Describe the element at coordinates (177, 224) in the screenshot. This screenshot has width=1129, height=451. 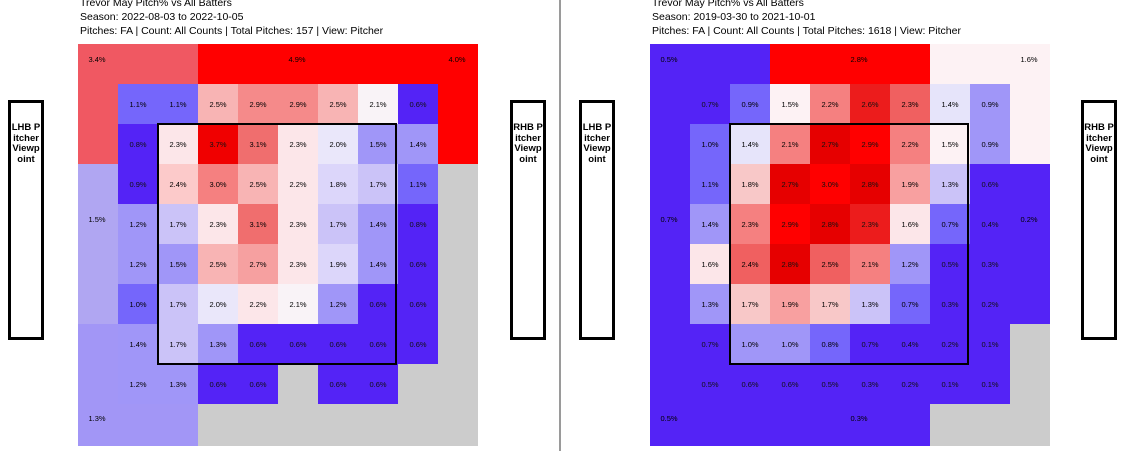
I see `cell-value-label: 1.7%` at that location.